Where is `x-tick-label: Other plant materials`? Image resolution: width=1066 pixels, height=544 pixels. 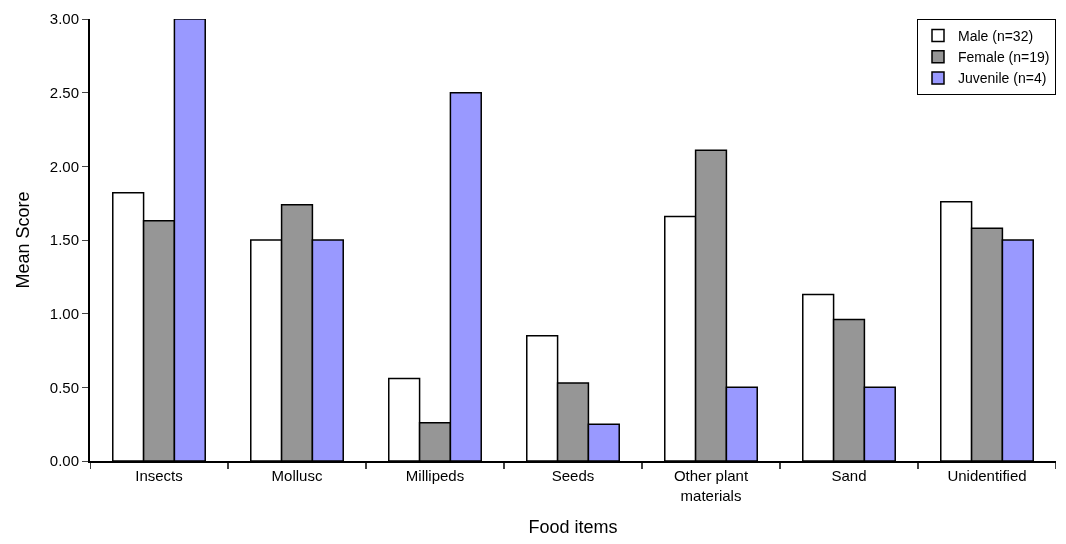
x-tick-label: Other plant materials is located at coordinates (711, 485).